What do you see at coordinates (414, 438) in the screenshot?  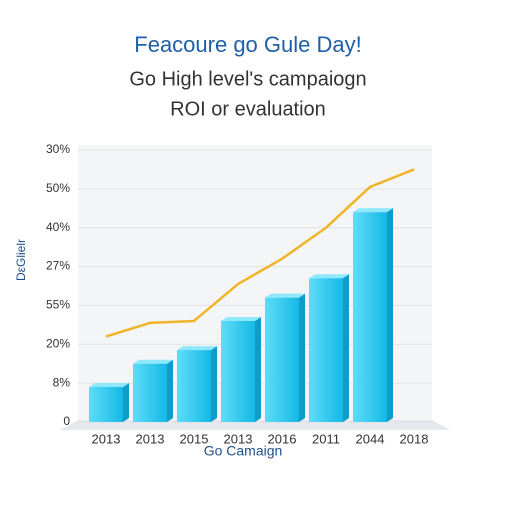 I see `x-tick-label: 2018` at bounding box center [414, 438].